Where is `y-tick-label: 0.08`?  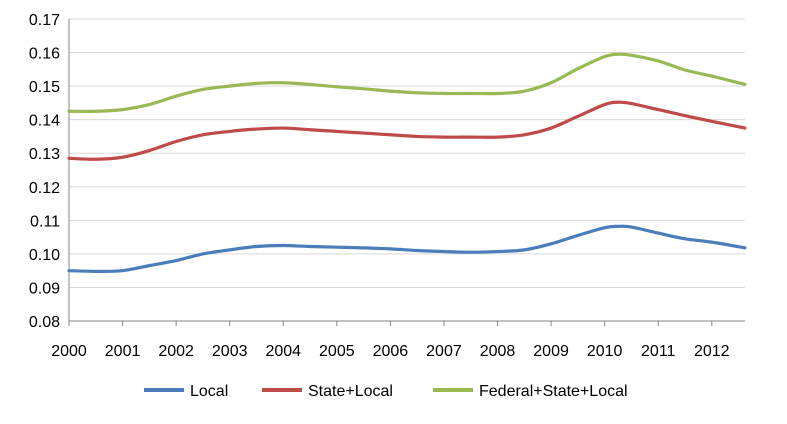 y-tick-label: 0.08 is located at coordinates (44, 322).